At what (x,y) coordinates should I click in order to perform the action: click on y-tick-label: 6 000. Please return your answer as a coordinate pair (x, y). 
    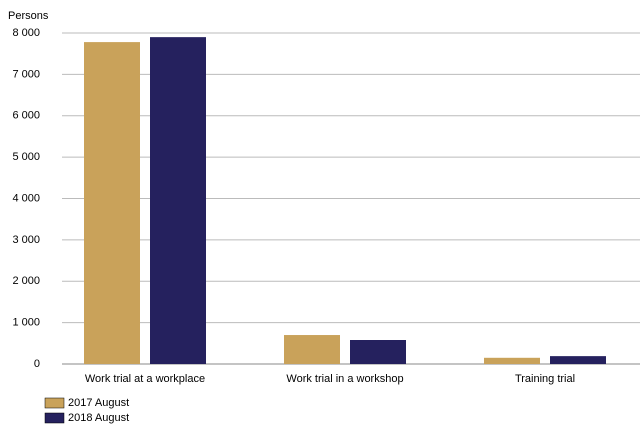
    Looking at the image, I should click on (26, 116).